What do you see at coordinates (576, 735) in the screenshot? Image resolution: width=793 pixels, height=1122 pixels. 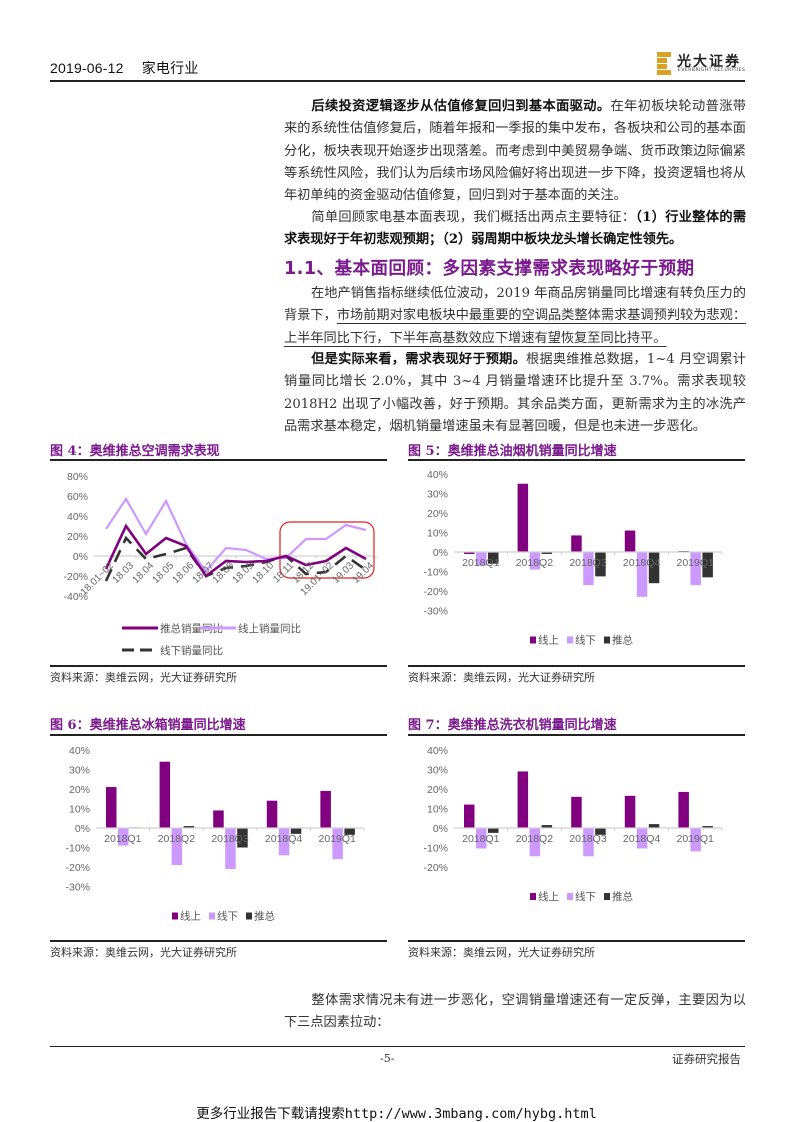 I see `figure-7-rule` at bounding box center [576, 735].